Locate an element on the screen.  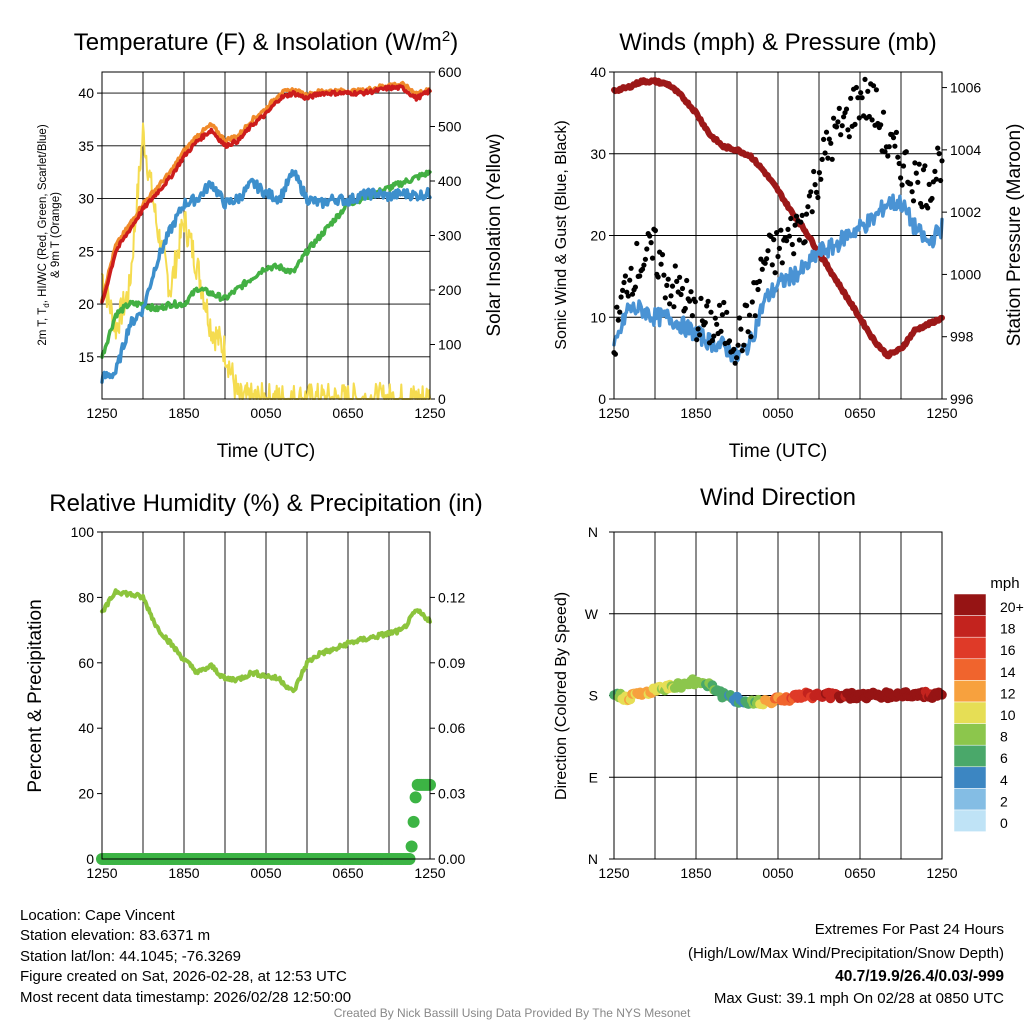
extremes-title: Extremes For Past 24 Hours is located at coordinates (909, 929).